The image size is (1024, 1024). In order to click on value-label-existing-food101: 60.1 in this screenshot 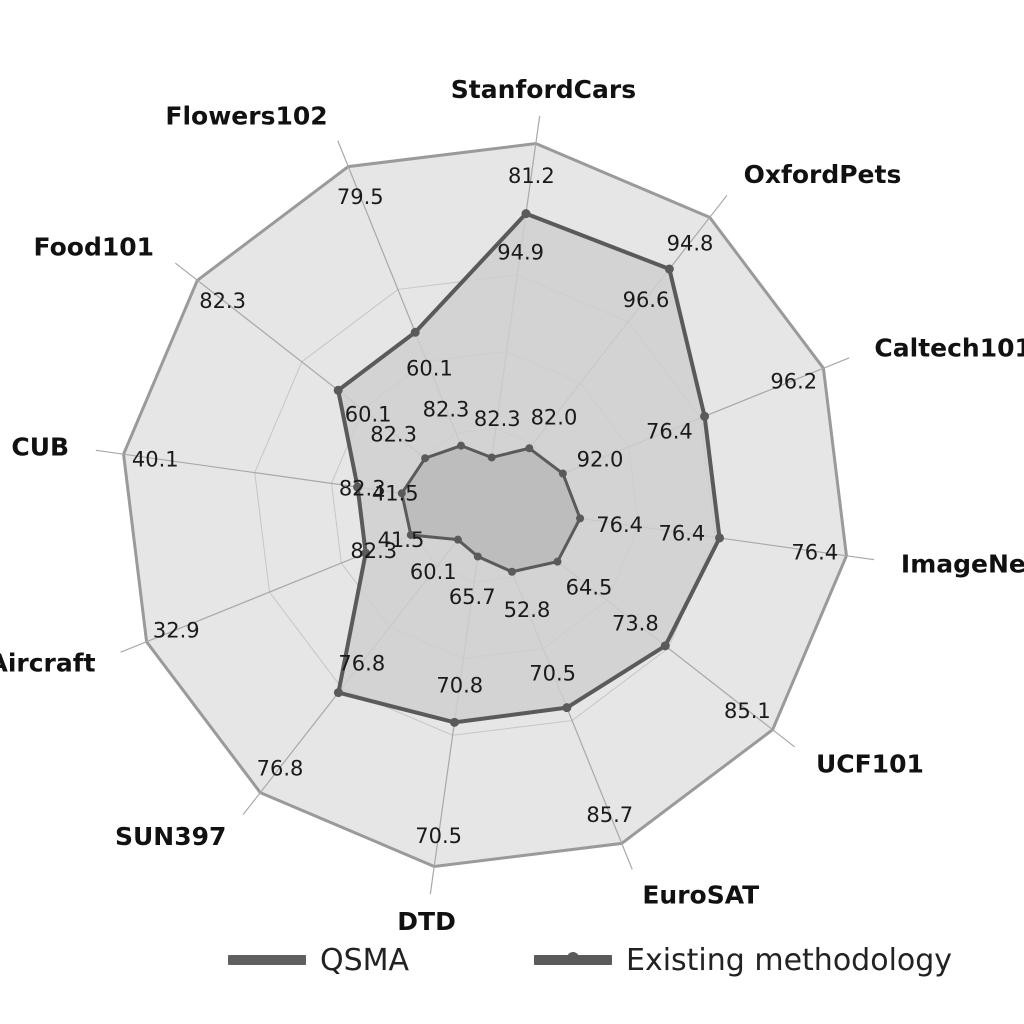, I will do `click(368, 415)`.